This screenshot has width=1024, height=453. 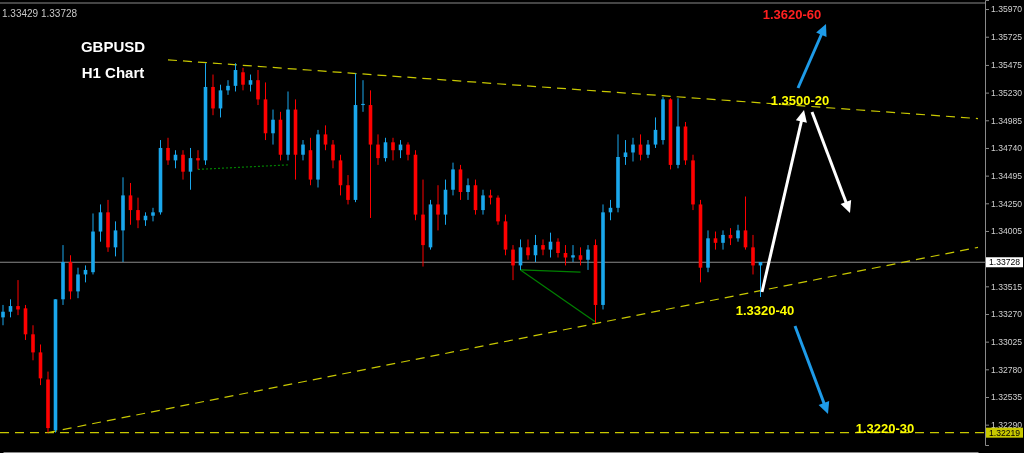 I want to click on annotation: 1.3500-20, so click(x=800, y=100).